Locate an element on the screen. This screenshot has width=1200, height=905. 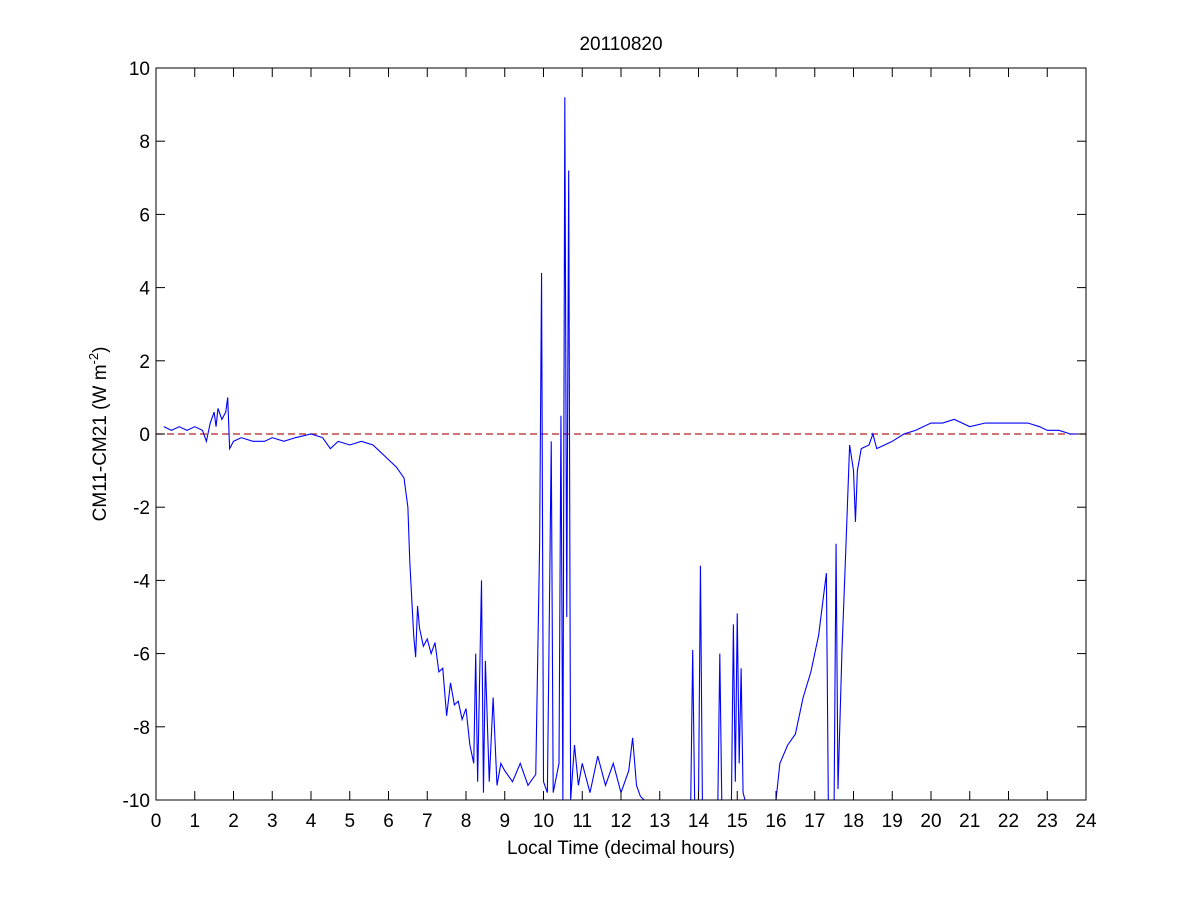
x-tick-label: 0 is located at coordinates (156, 821).